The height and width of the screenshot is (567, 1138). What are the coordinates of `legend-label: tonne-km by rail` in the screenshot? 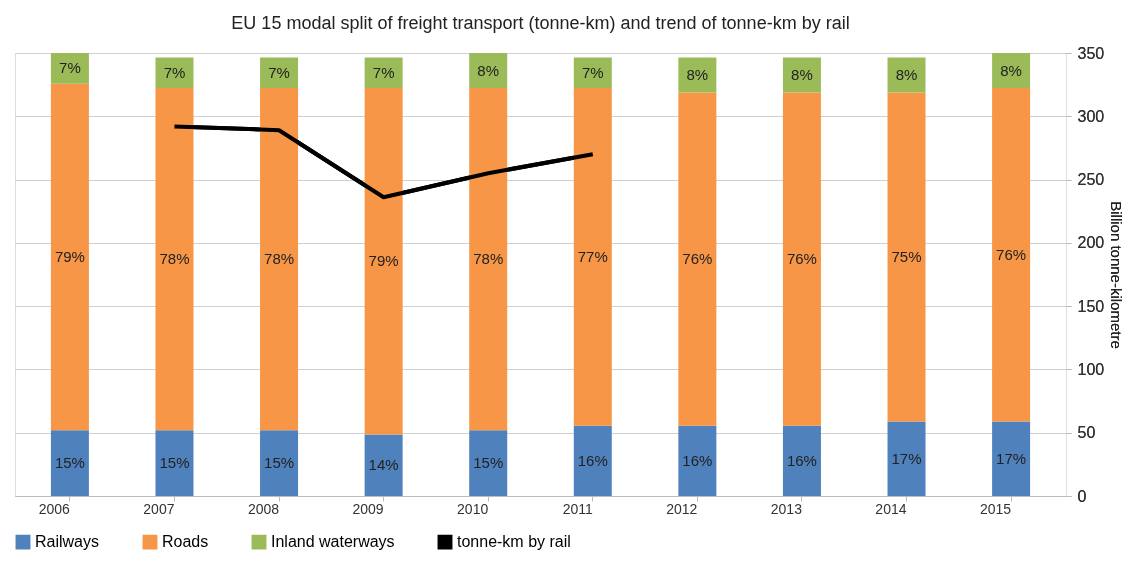 It's located at (514, 542).